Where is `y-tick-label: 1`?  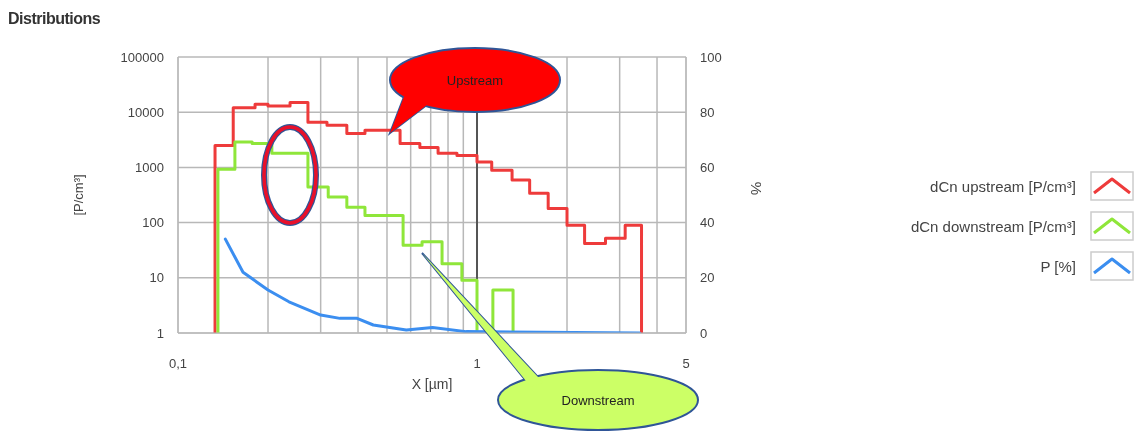 y-tick-label: 1 is located at coordinates (160, 333).